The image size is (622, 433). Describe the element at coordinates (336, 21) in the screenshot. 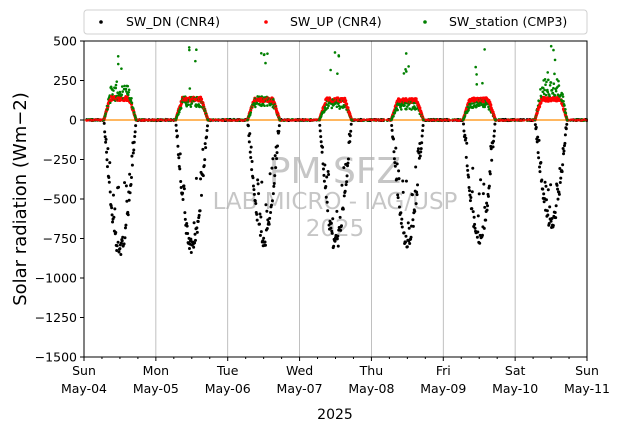

I see `legend-label: SW_UP (CNR4)` at that location.